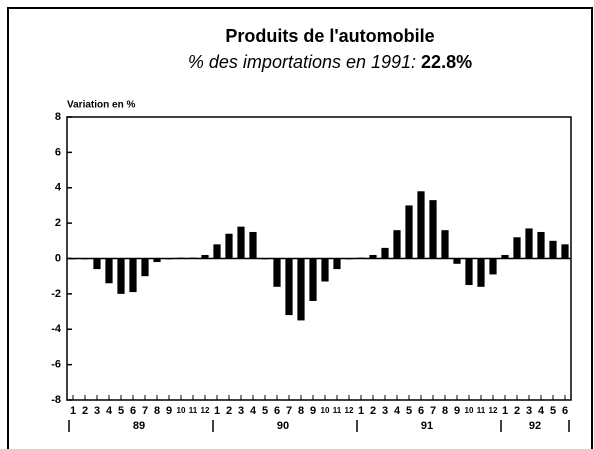  Describe the element at coordinates (58, 117) in the screenshot. I see `y-tick-label: 8` at that location.